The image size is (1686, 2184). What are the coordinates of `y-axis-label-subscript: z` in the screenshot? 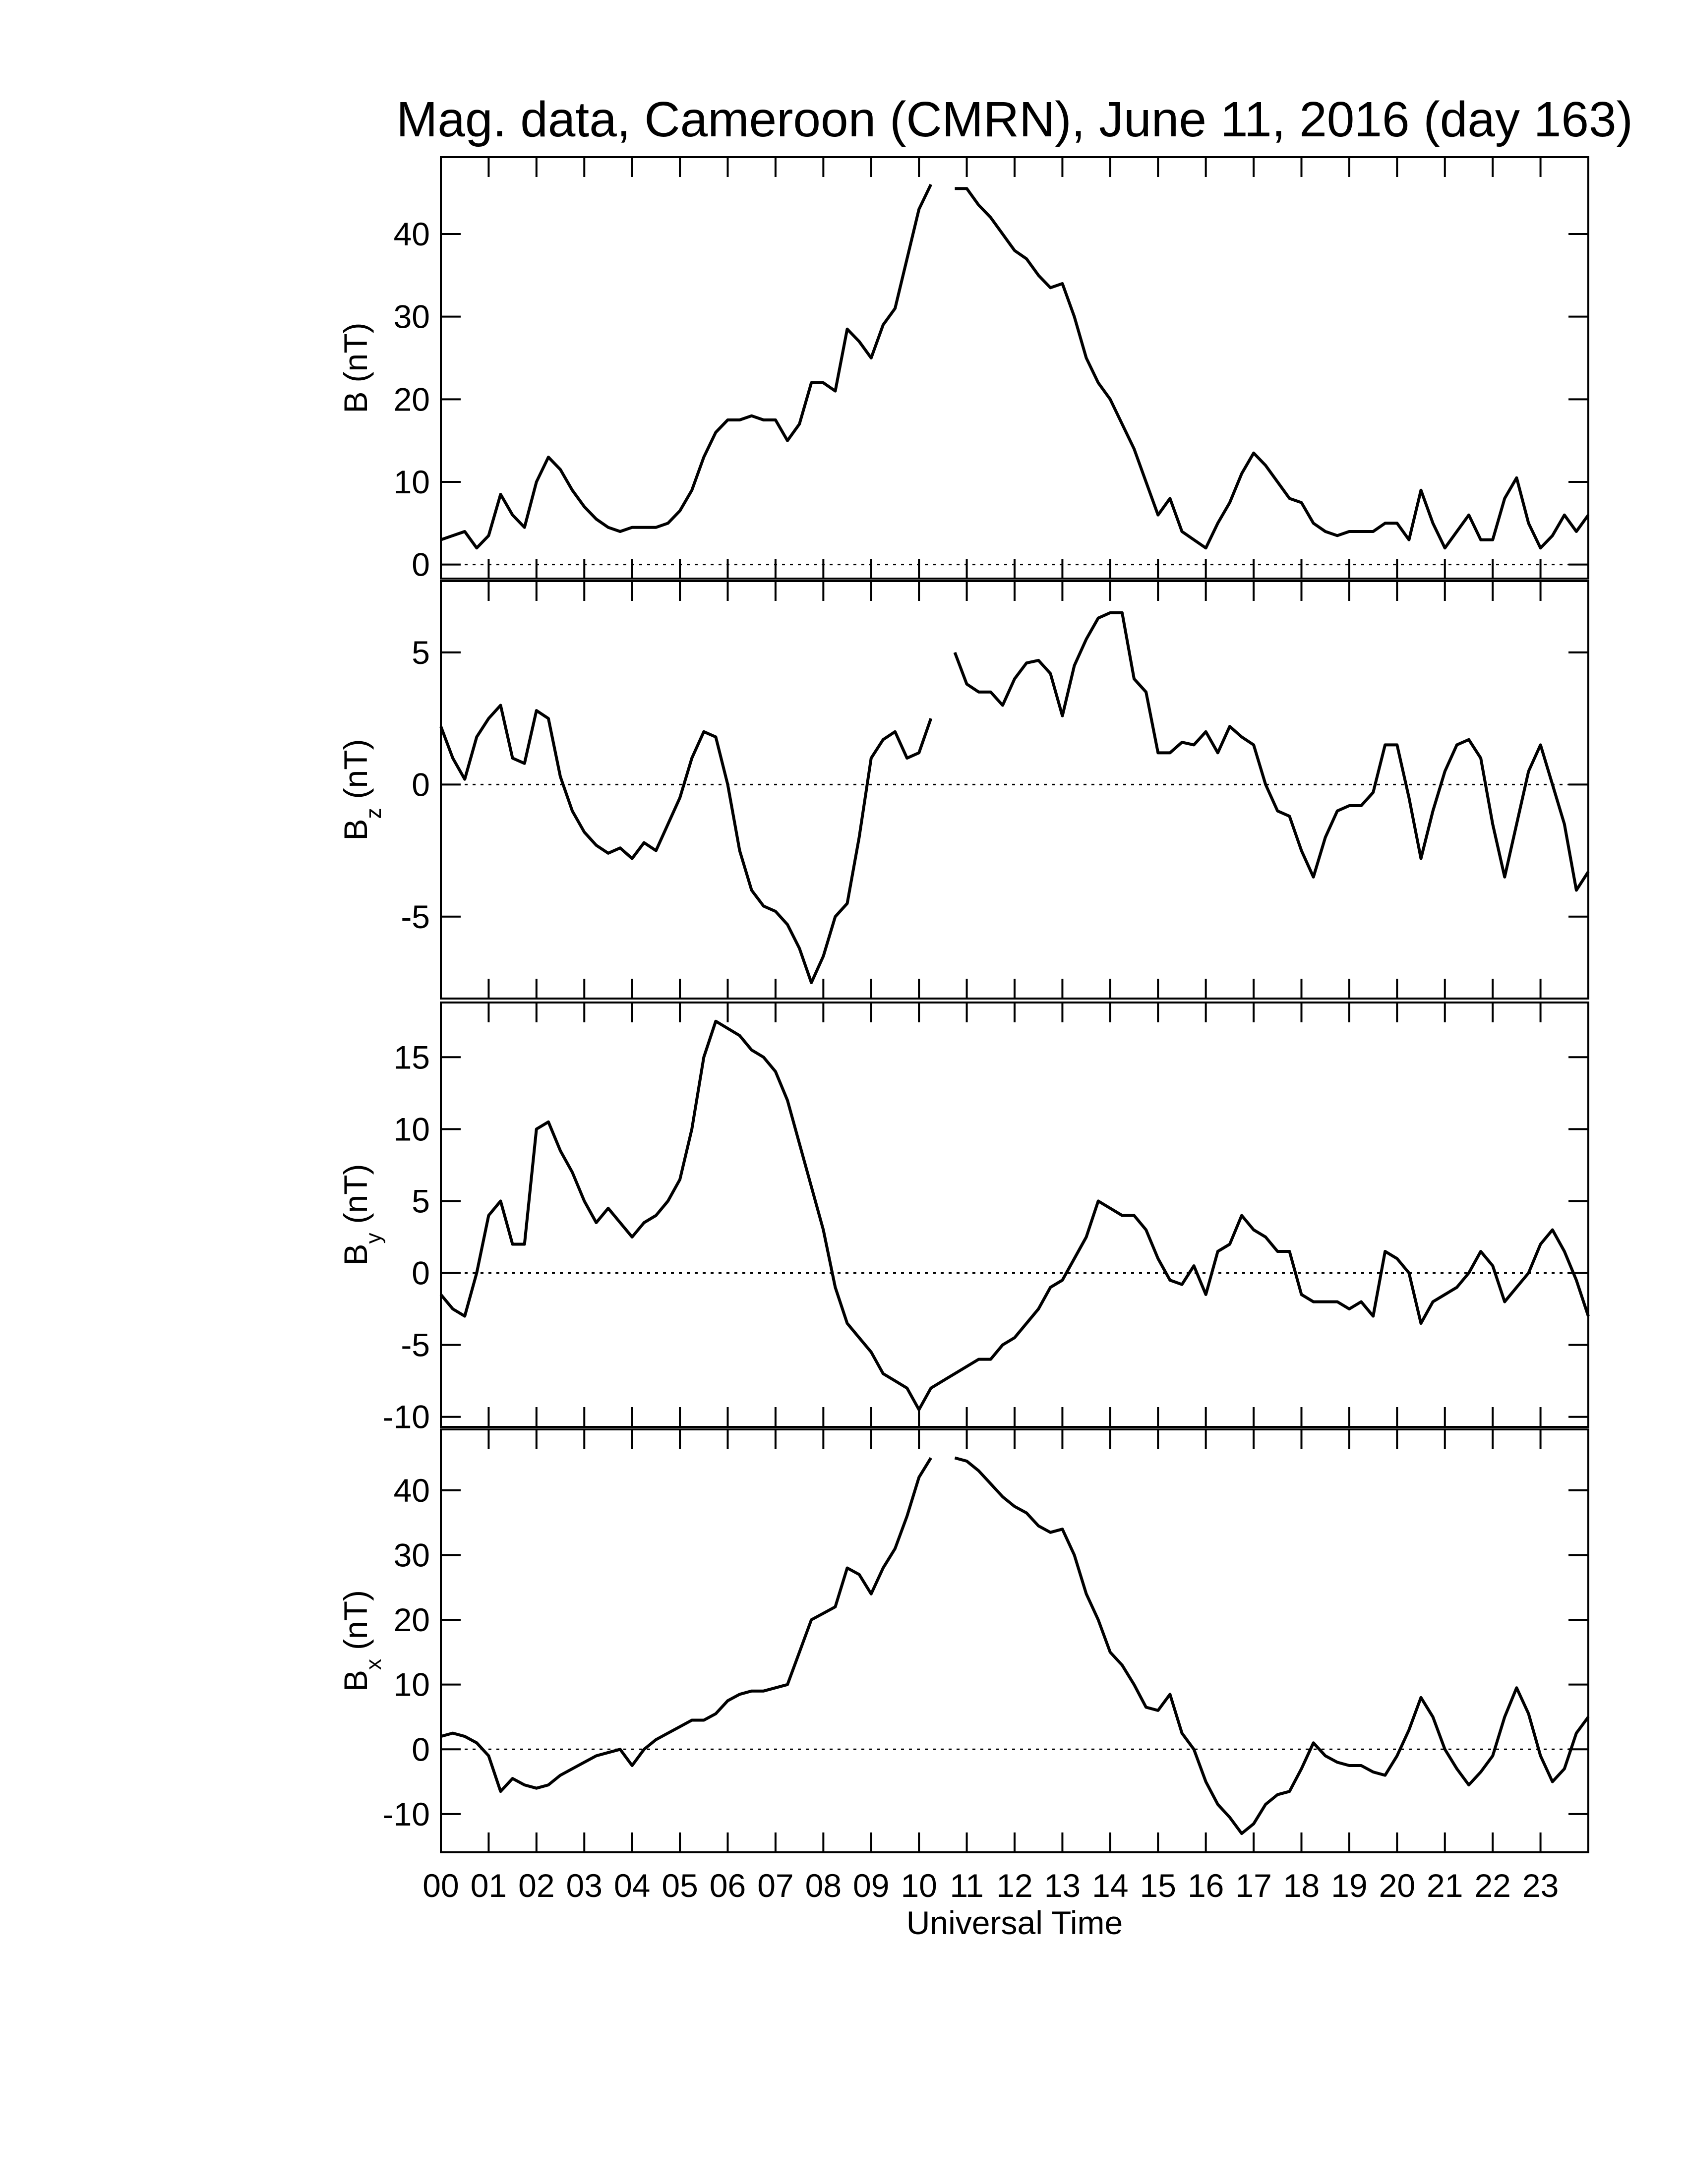 It's located at (374, 813).